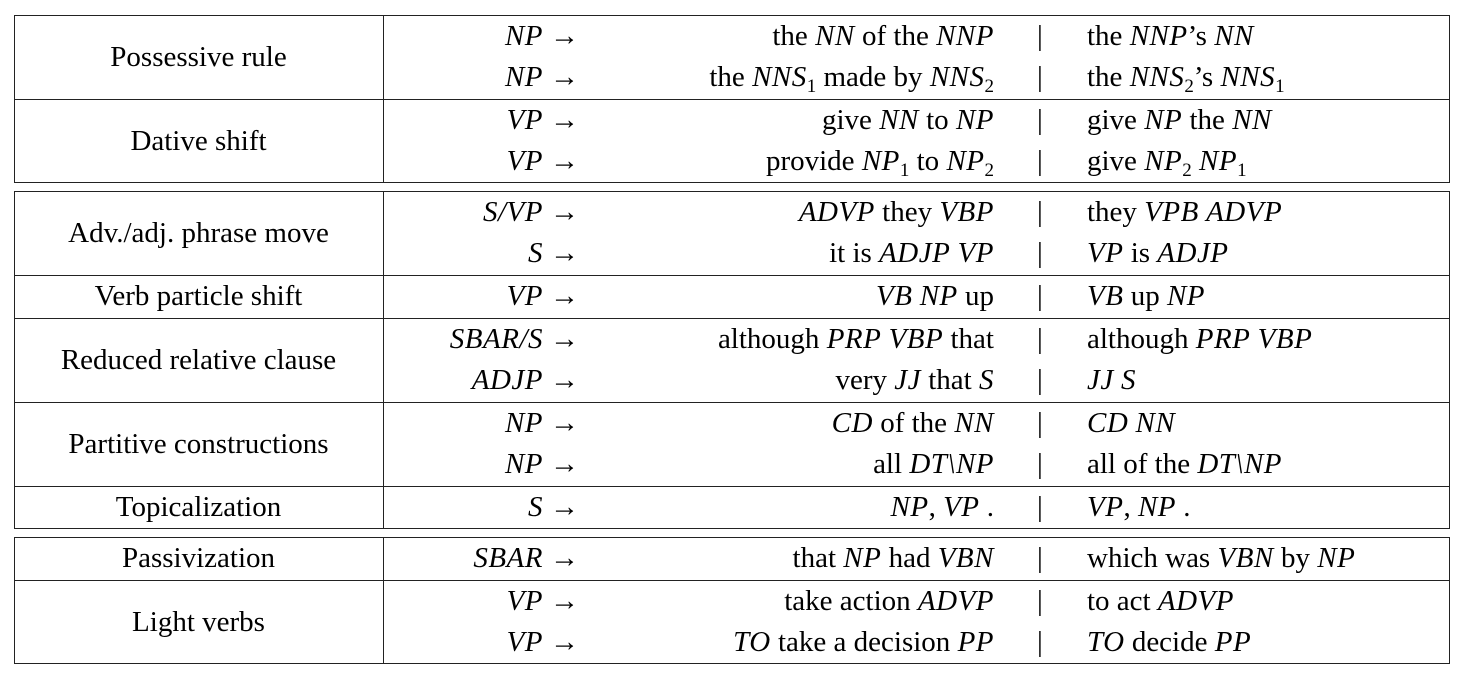 This screenshot has width=1467, height=683. What do you see at coordinates (965, 558) in the screenshot?
I see `math: VBN` at bounding box center [965, 558].